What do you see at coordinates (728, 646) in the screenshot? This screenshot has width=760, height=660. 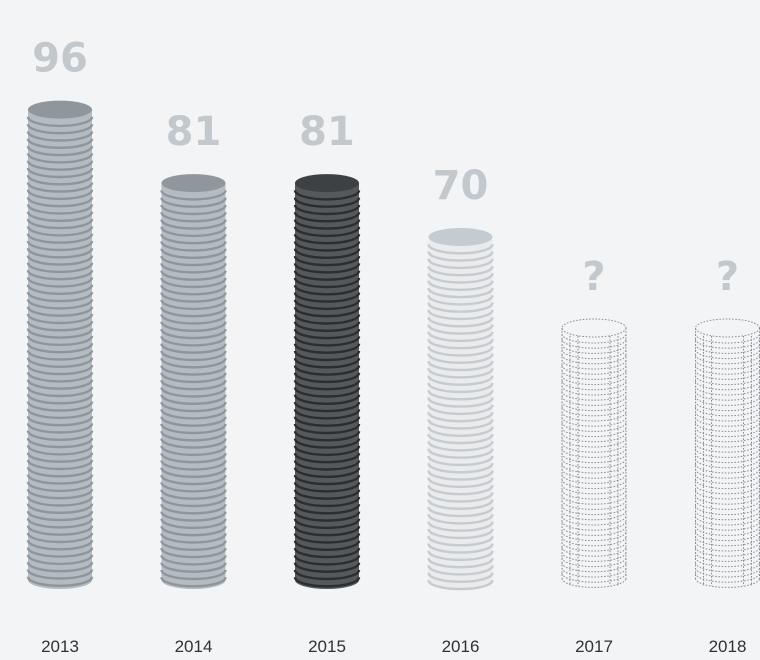 I see `x-tick-label-2018: 2018` at bounding box center [728, 646].